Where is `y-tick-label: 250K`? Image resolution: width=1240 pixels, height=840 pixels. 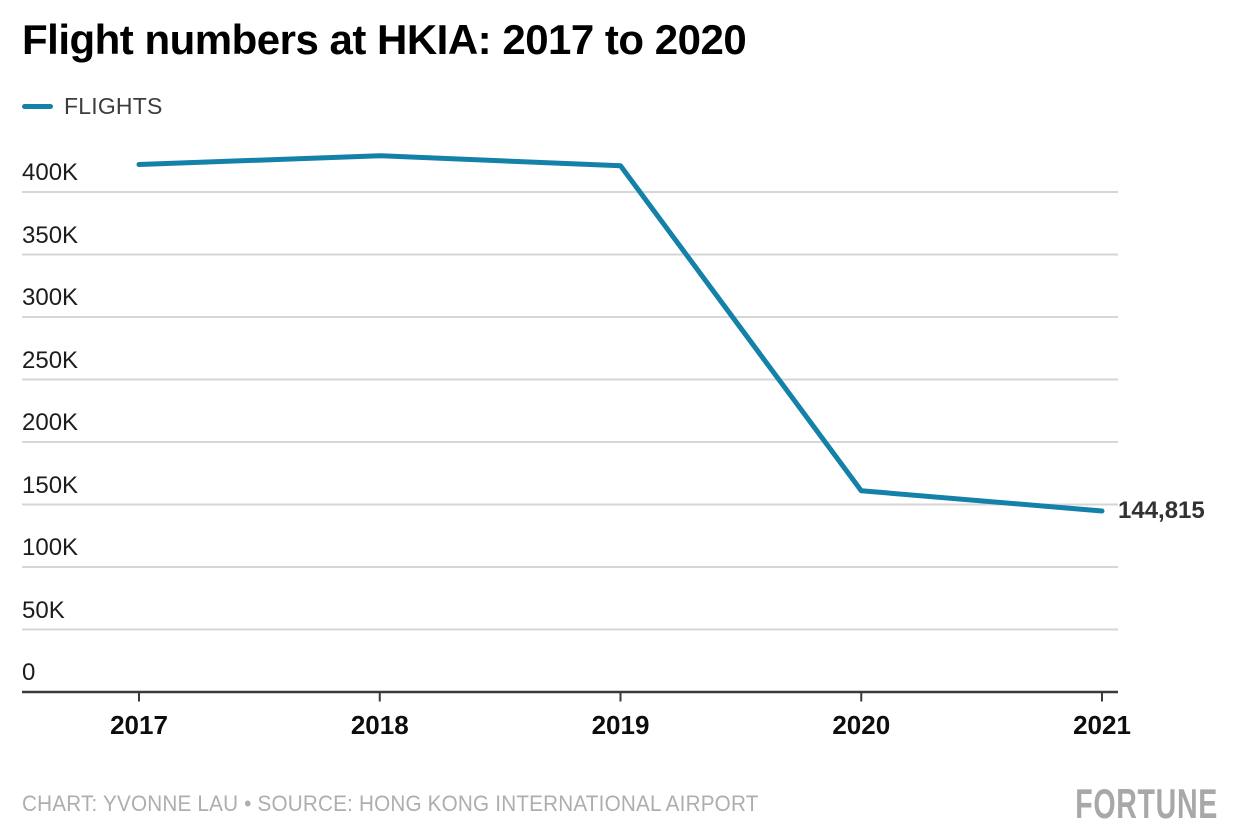 y-tick-label: 250K is located at coordinates (50, 360).